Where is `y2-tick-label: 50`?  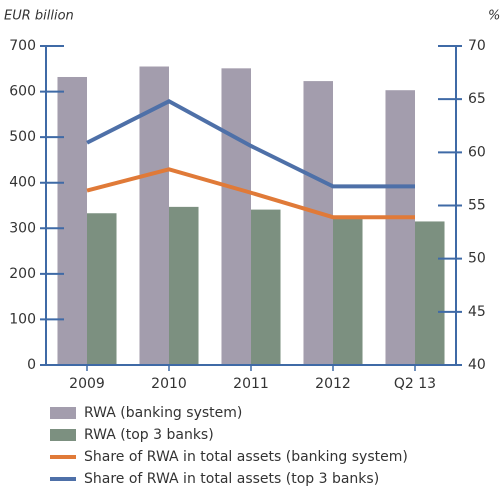 y2-tick-label: 50 is located at coordinates (477, 259).